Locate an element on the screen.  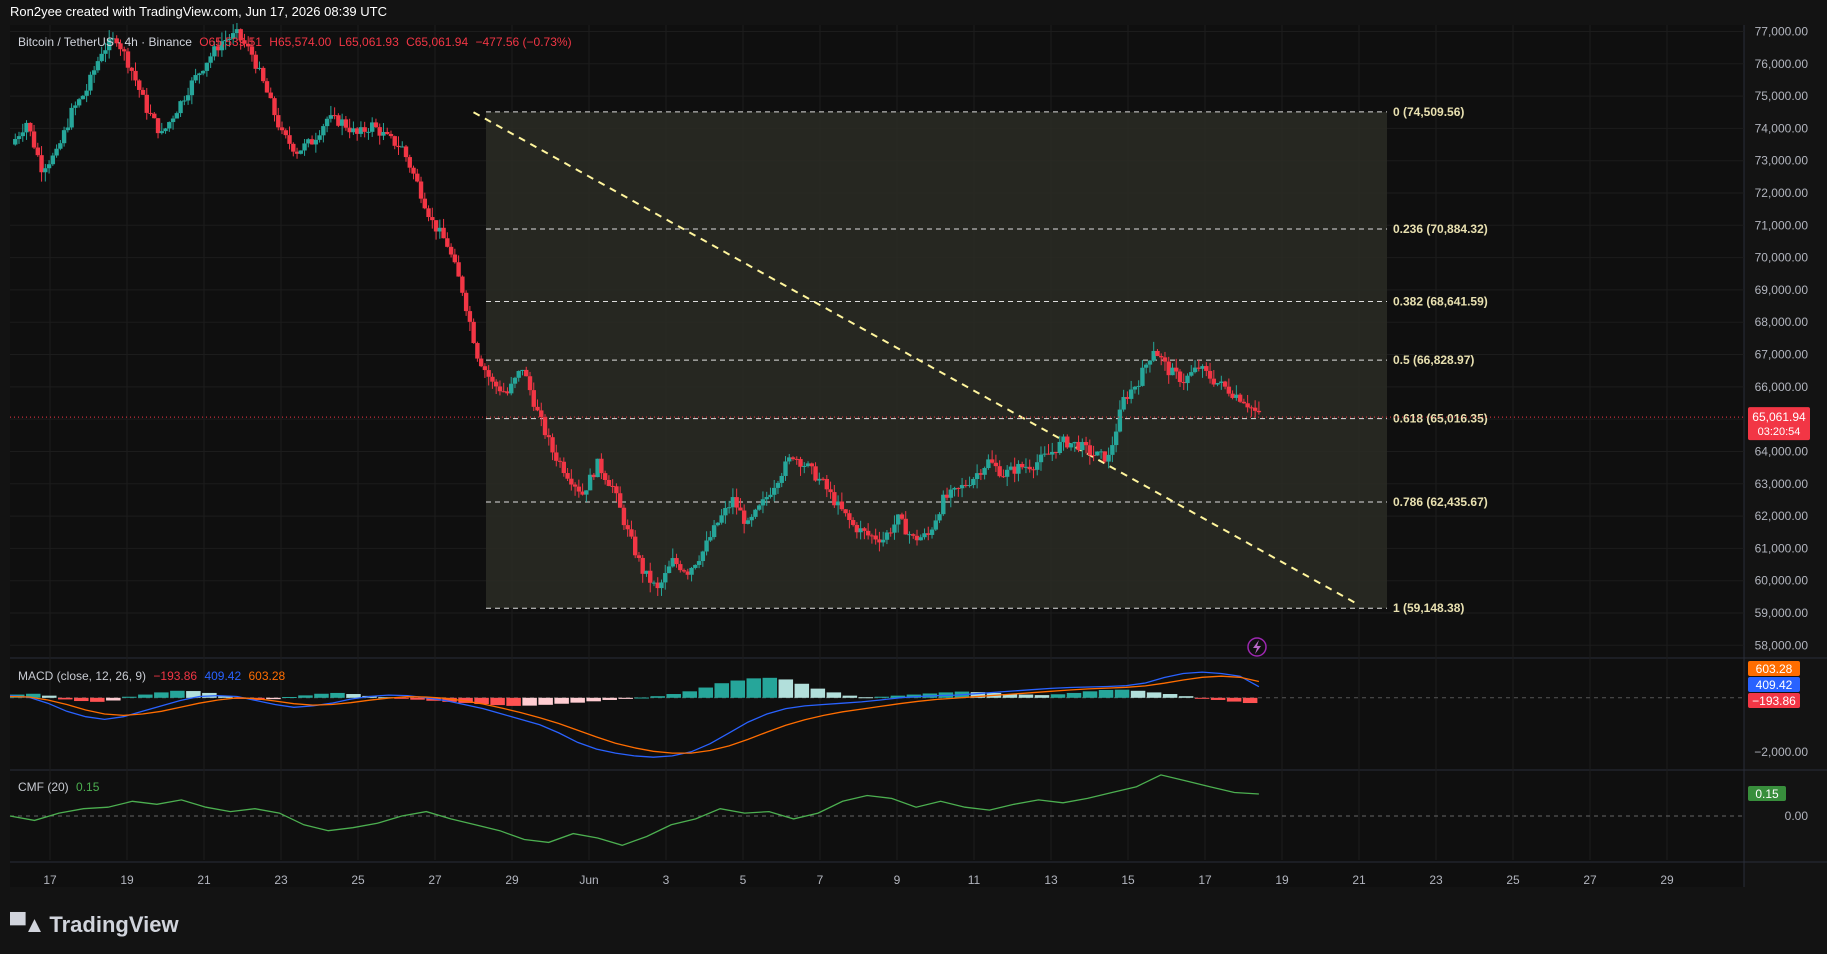
macd-line-value: 409.42 is located at coordinates (223, 676).